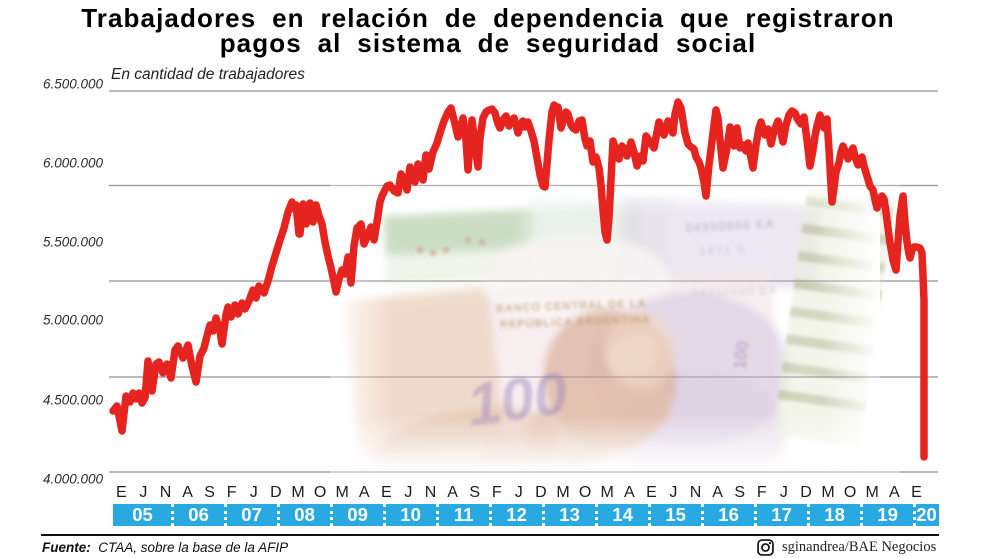  I want to click on svg-text: BANCO CENTRAL DE LA, so click(571, 306).